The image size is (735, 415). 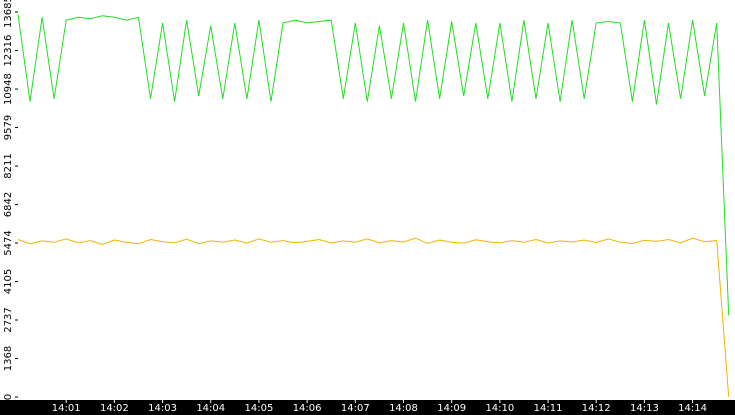 I want to click on y-tick-label: 10948, so click(x=8, y=89).